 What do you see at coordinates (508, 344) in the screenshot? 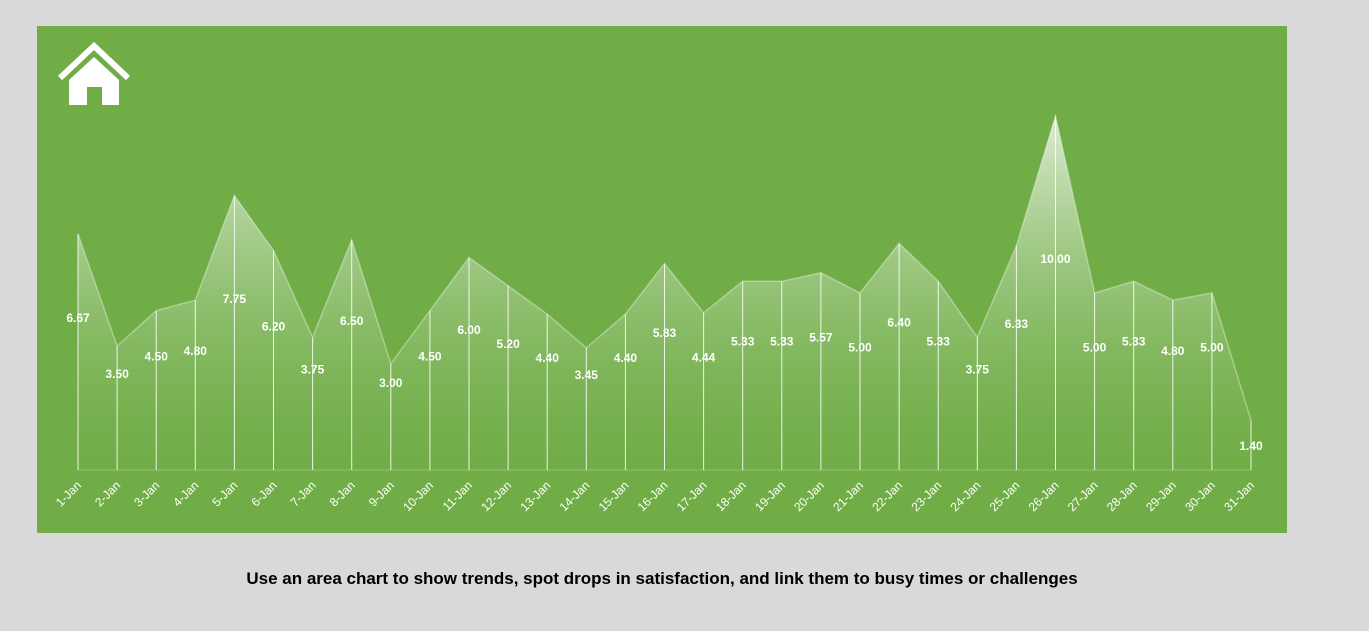
I see `data-label: 5.20` at bounding box center [508, 344].